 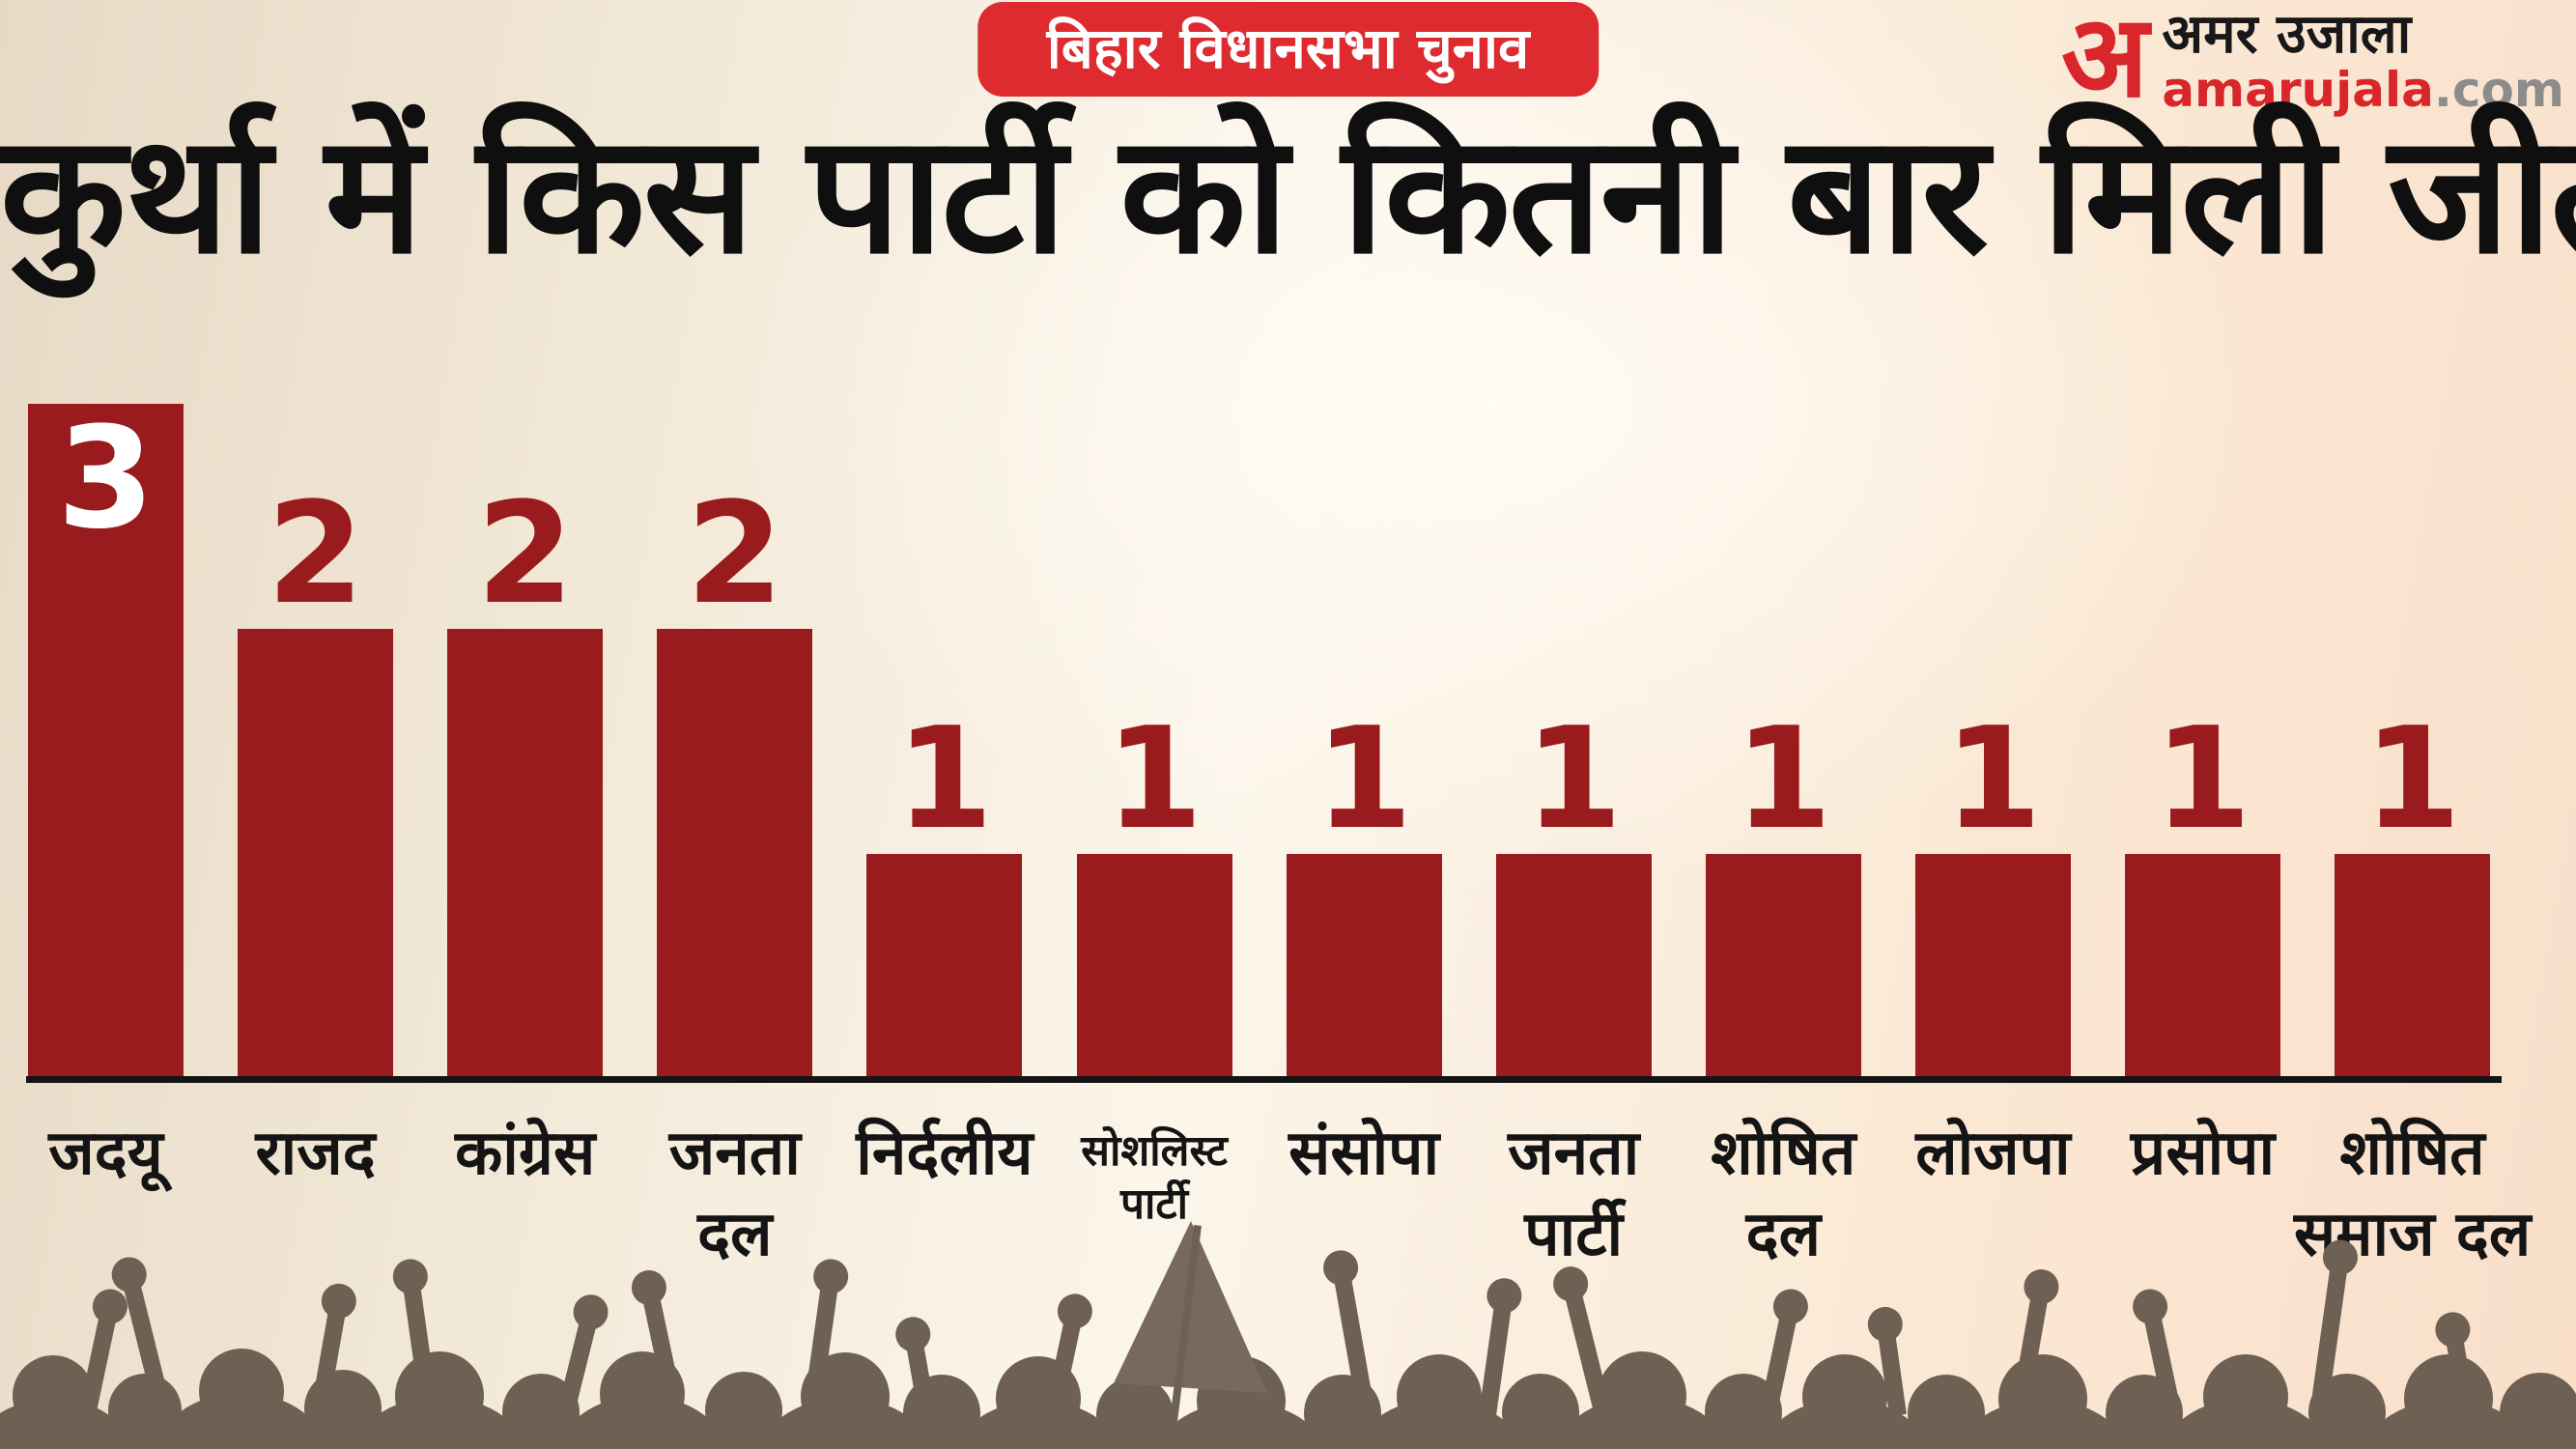 I want to click on bar-value-label: 3, so click(x=106, y=478).